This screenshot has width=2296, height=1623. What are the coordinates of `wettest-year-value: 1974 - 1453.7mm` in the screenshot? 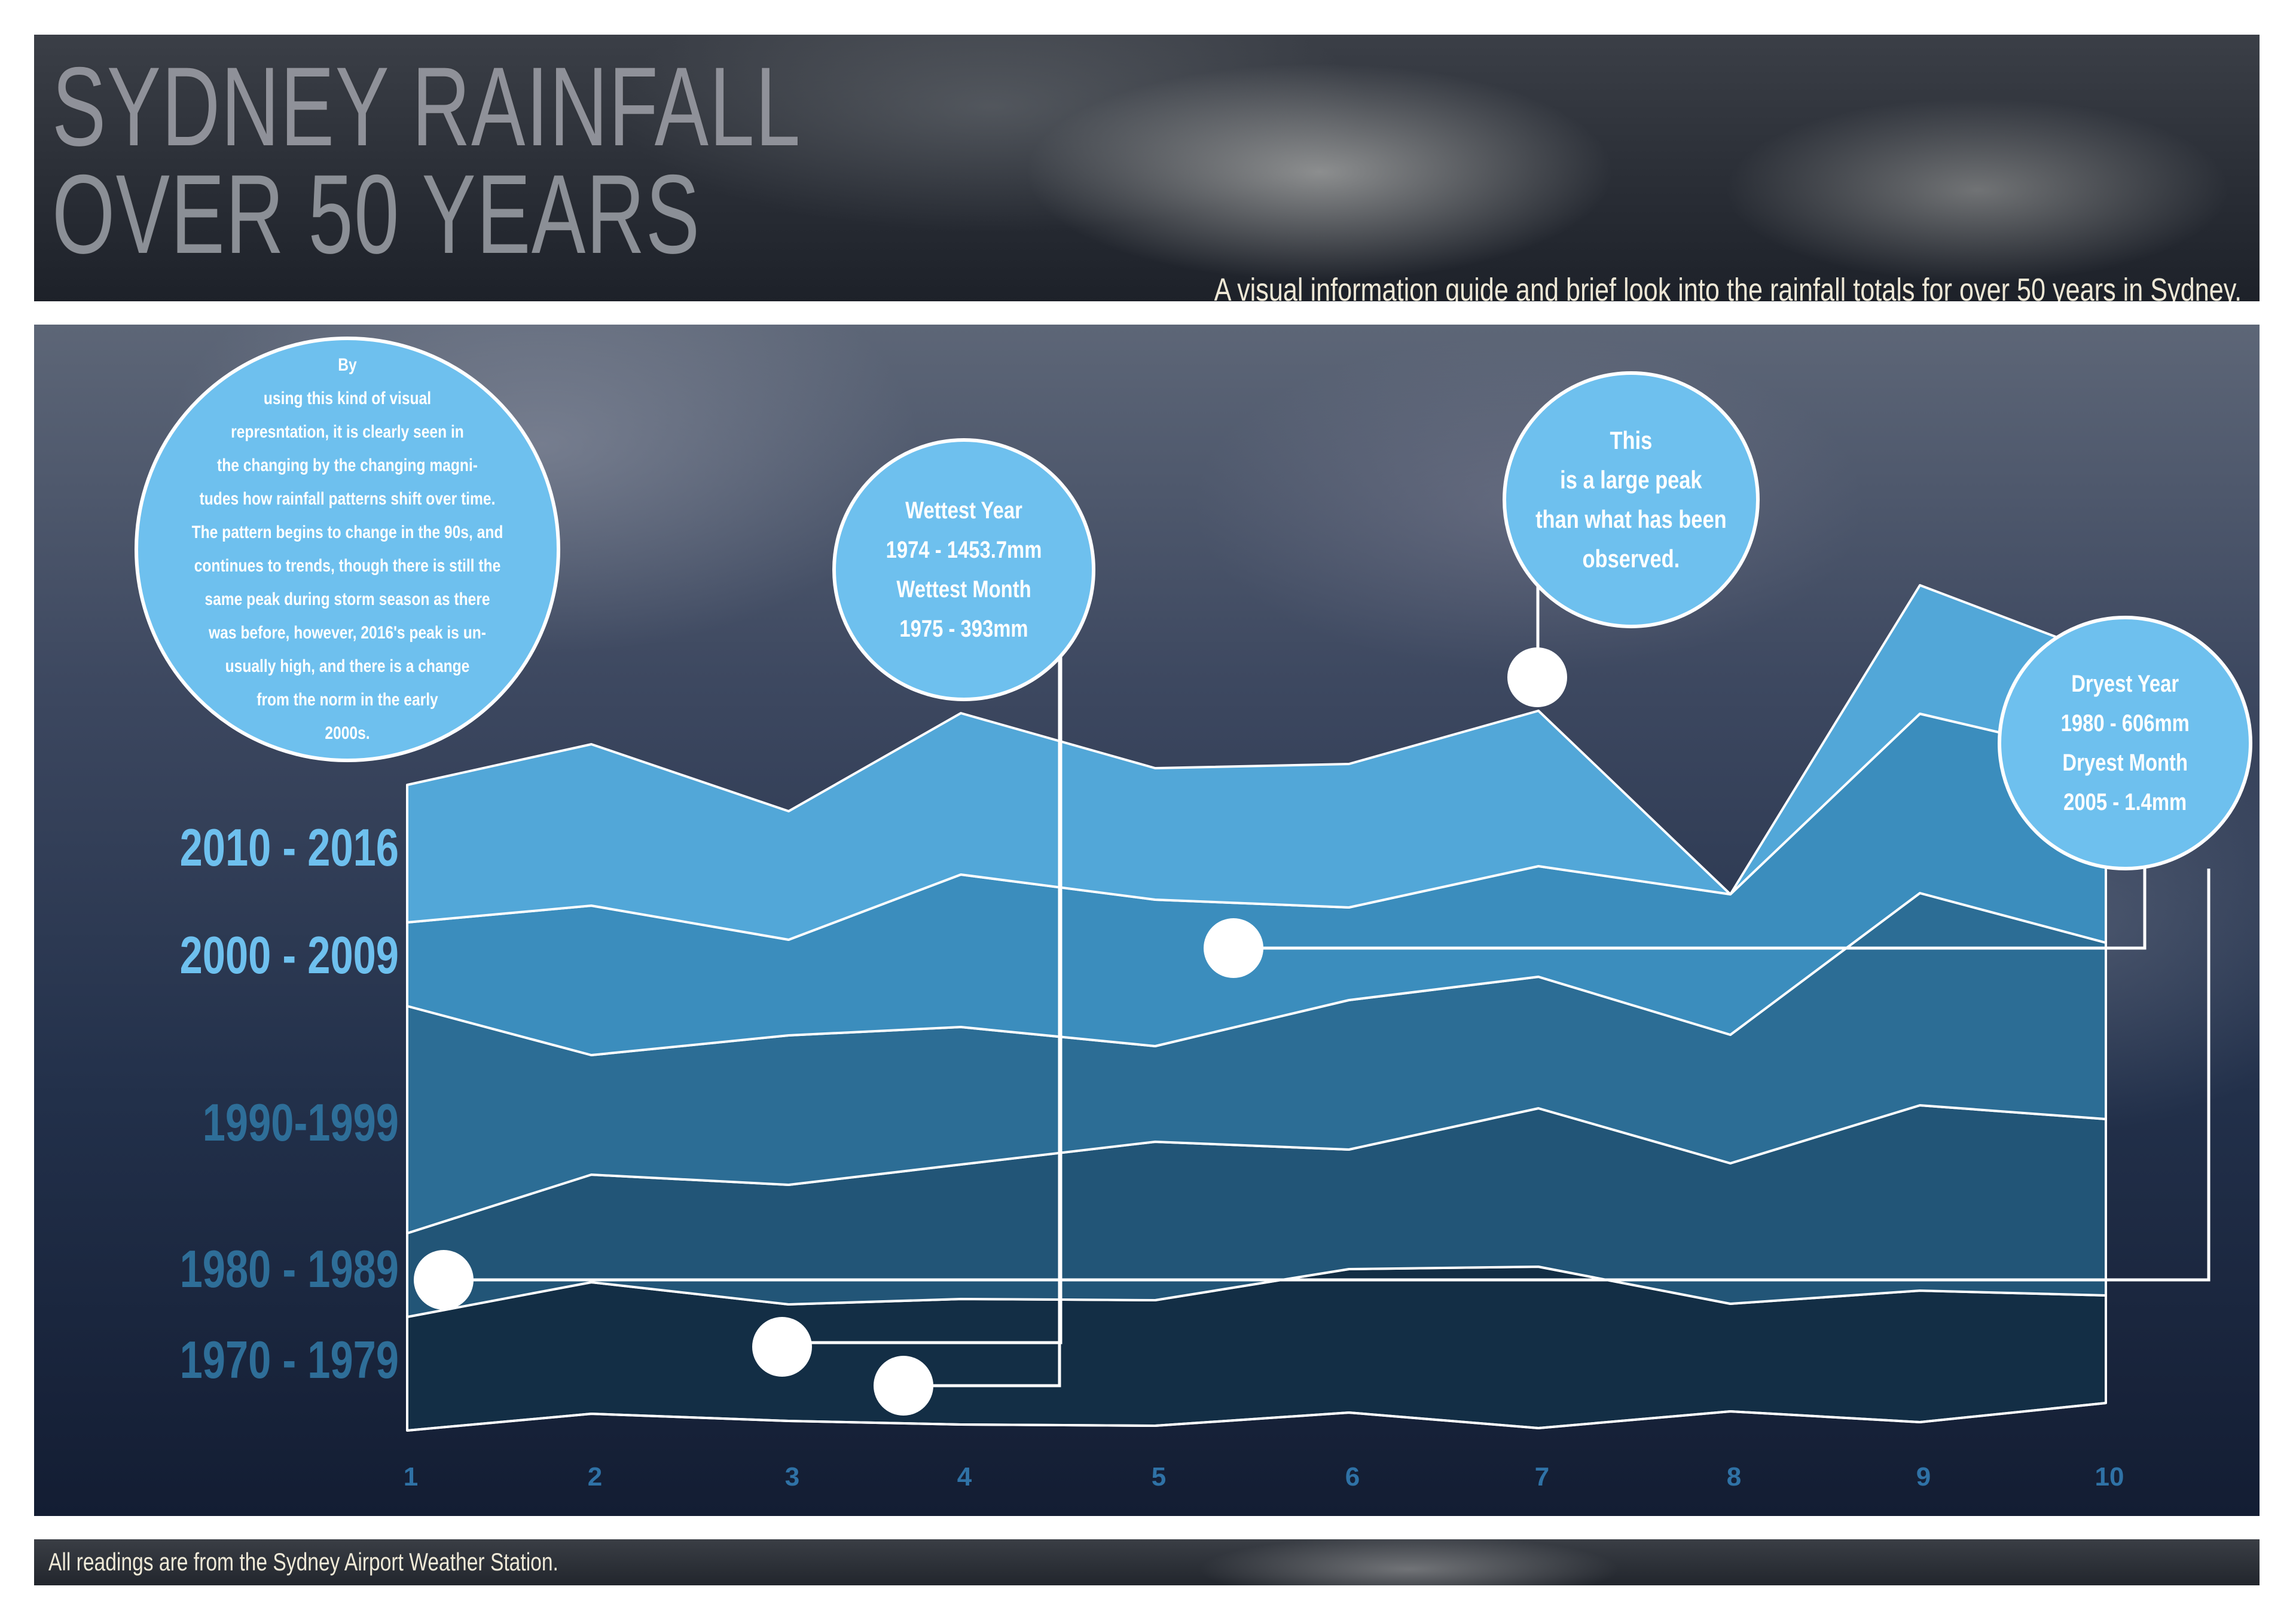 It's located at (964, 550).